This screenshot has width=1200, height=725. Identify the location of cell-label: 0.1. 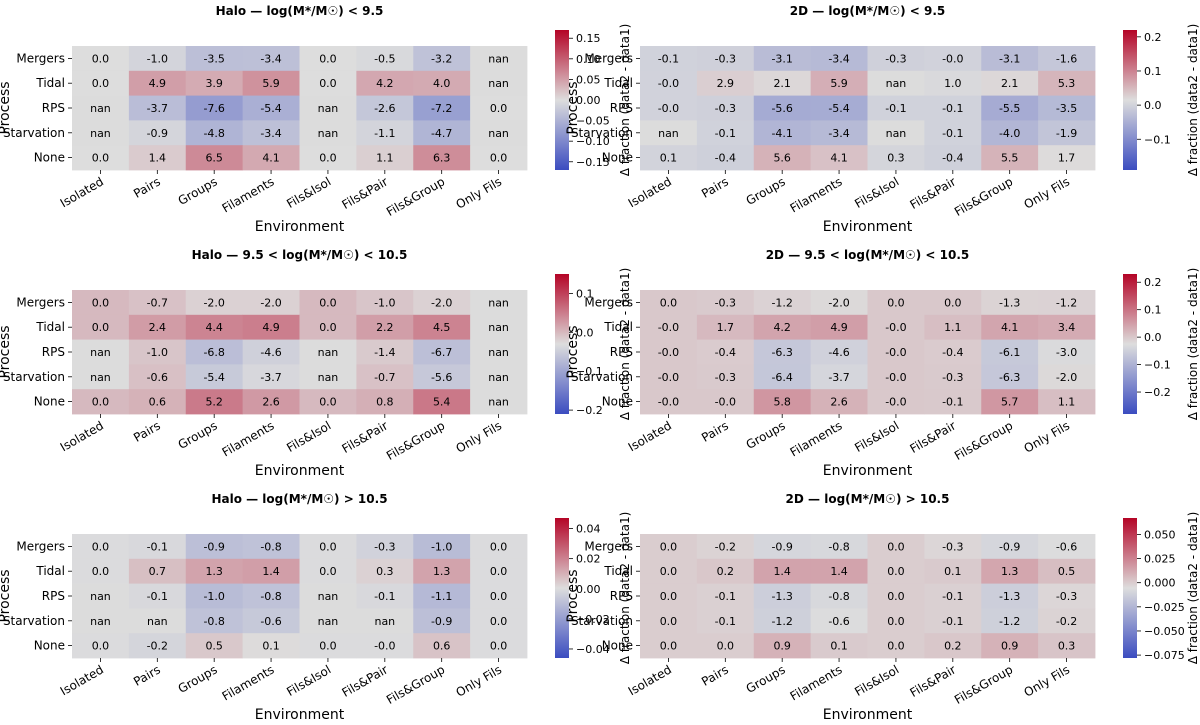
(271, 646).